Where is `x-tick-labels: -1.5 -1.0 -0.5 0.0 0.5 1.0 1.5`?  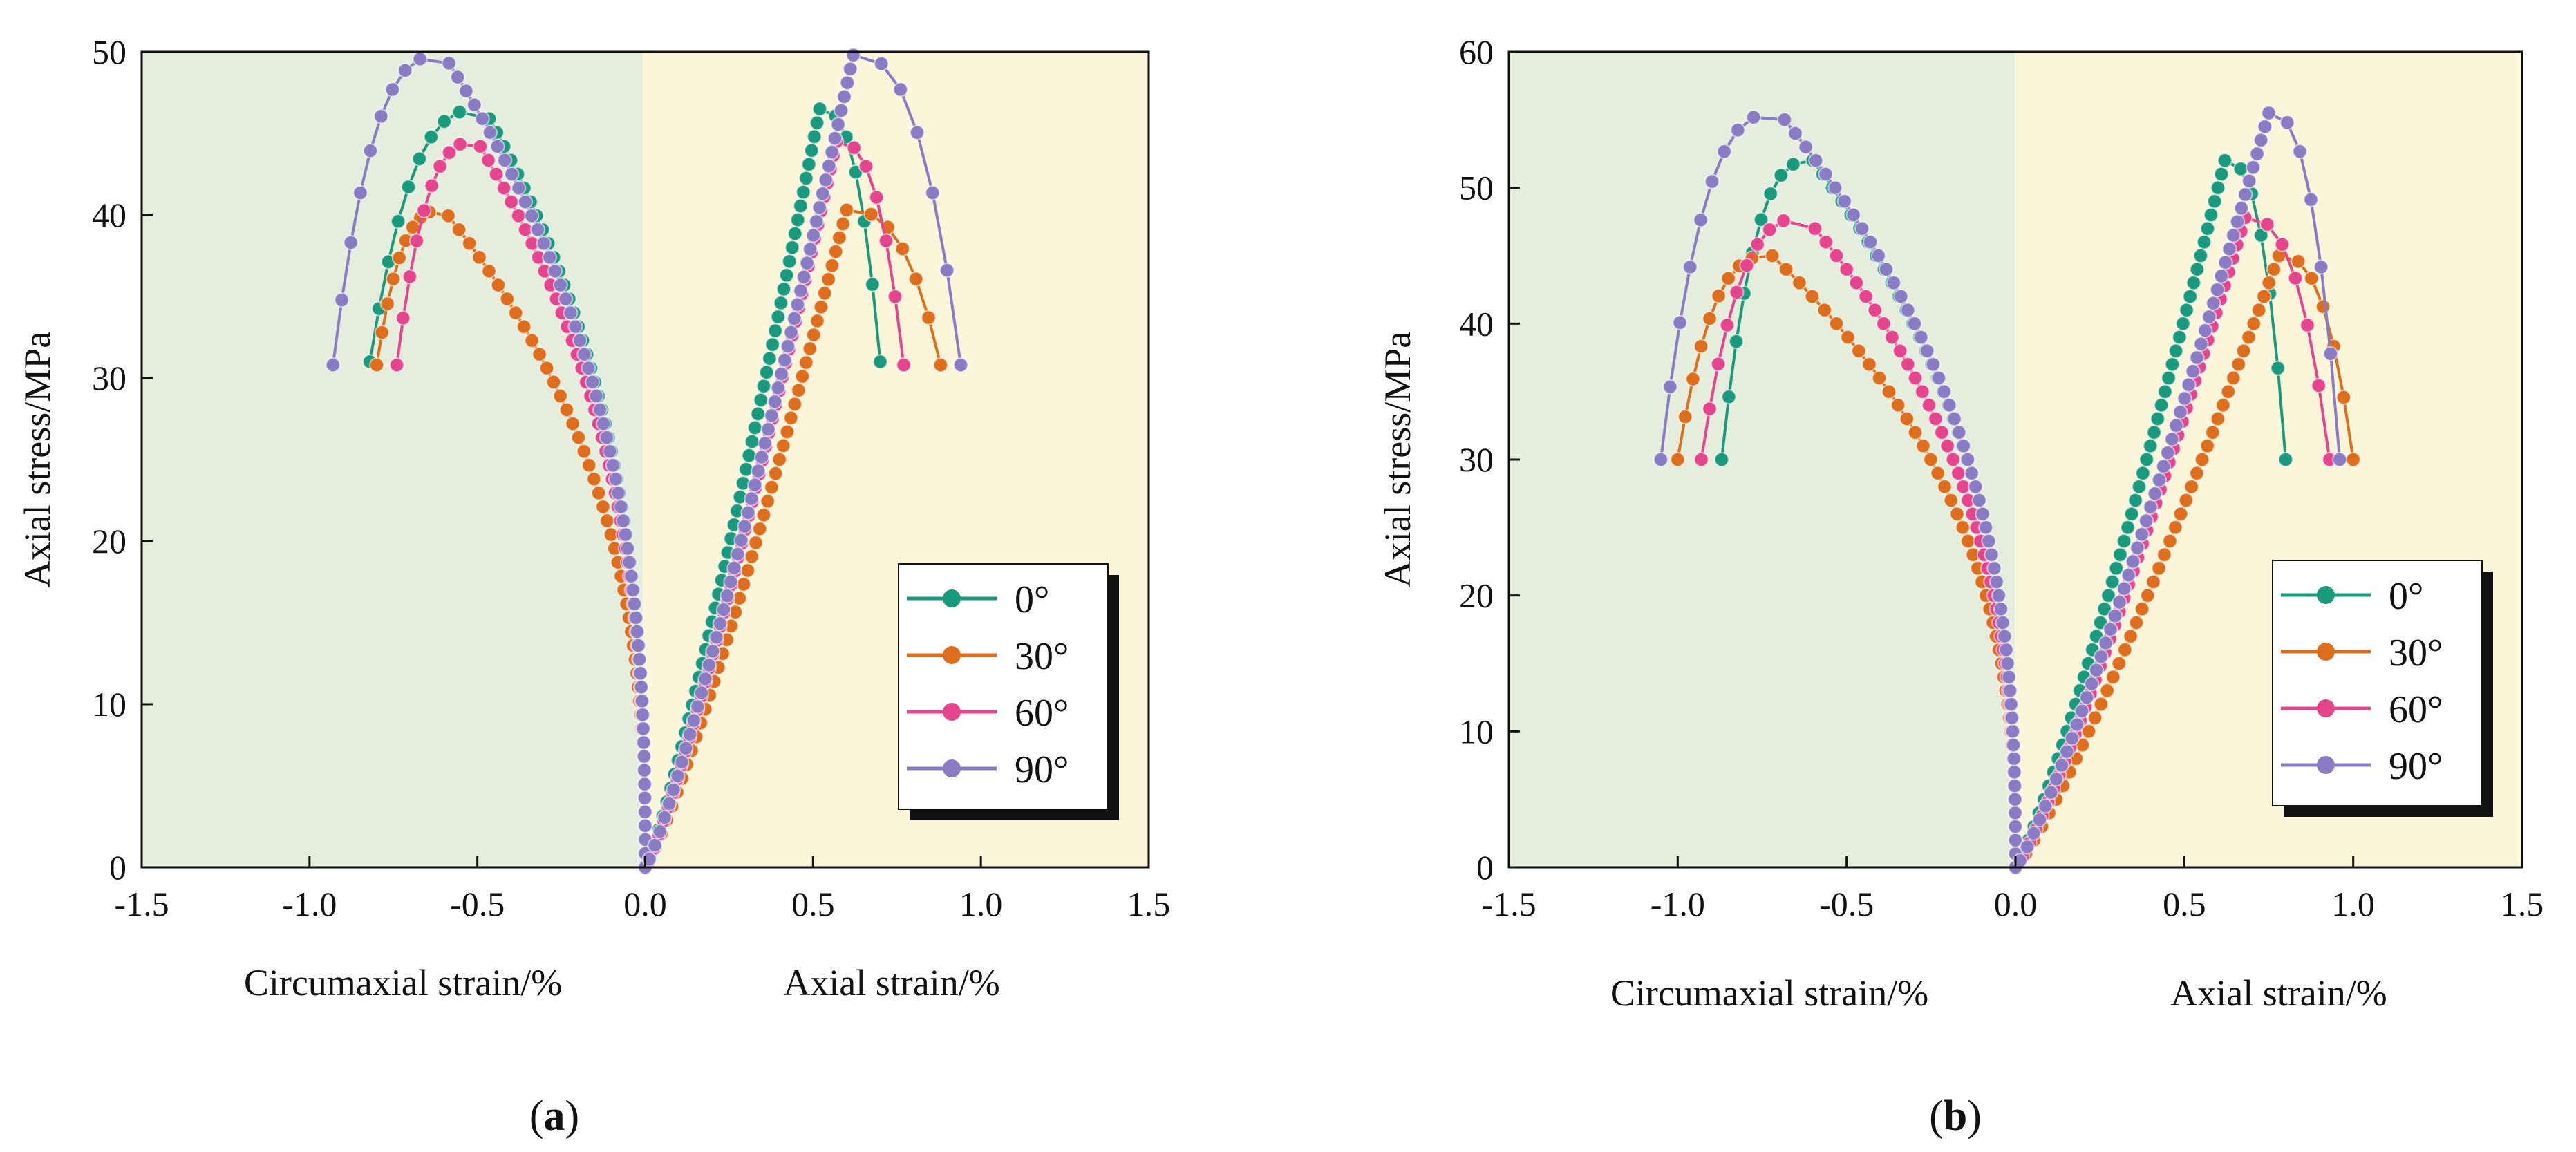 x-tick-labels: -1.5 -1.0 -0.5 0.0 0.5 1.0 1.5 is located at coordinates (642, 904).